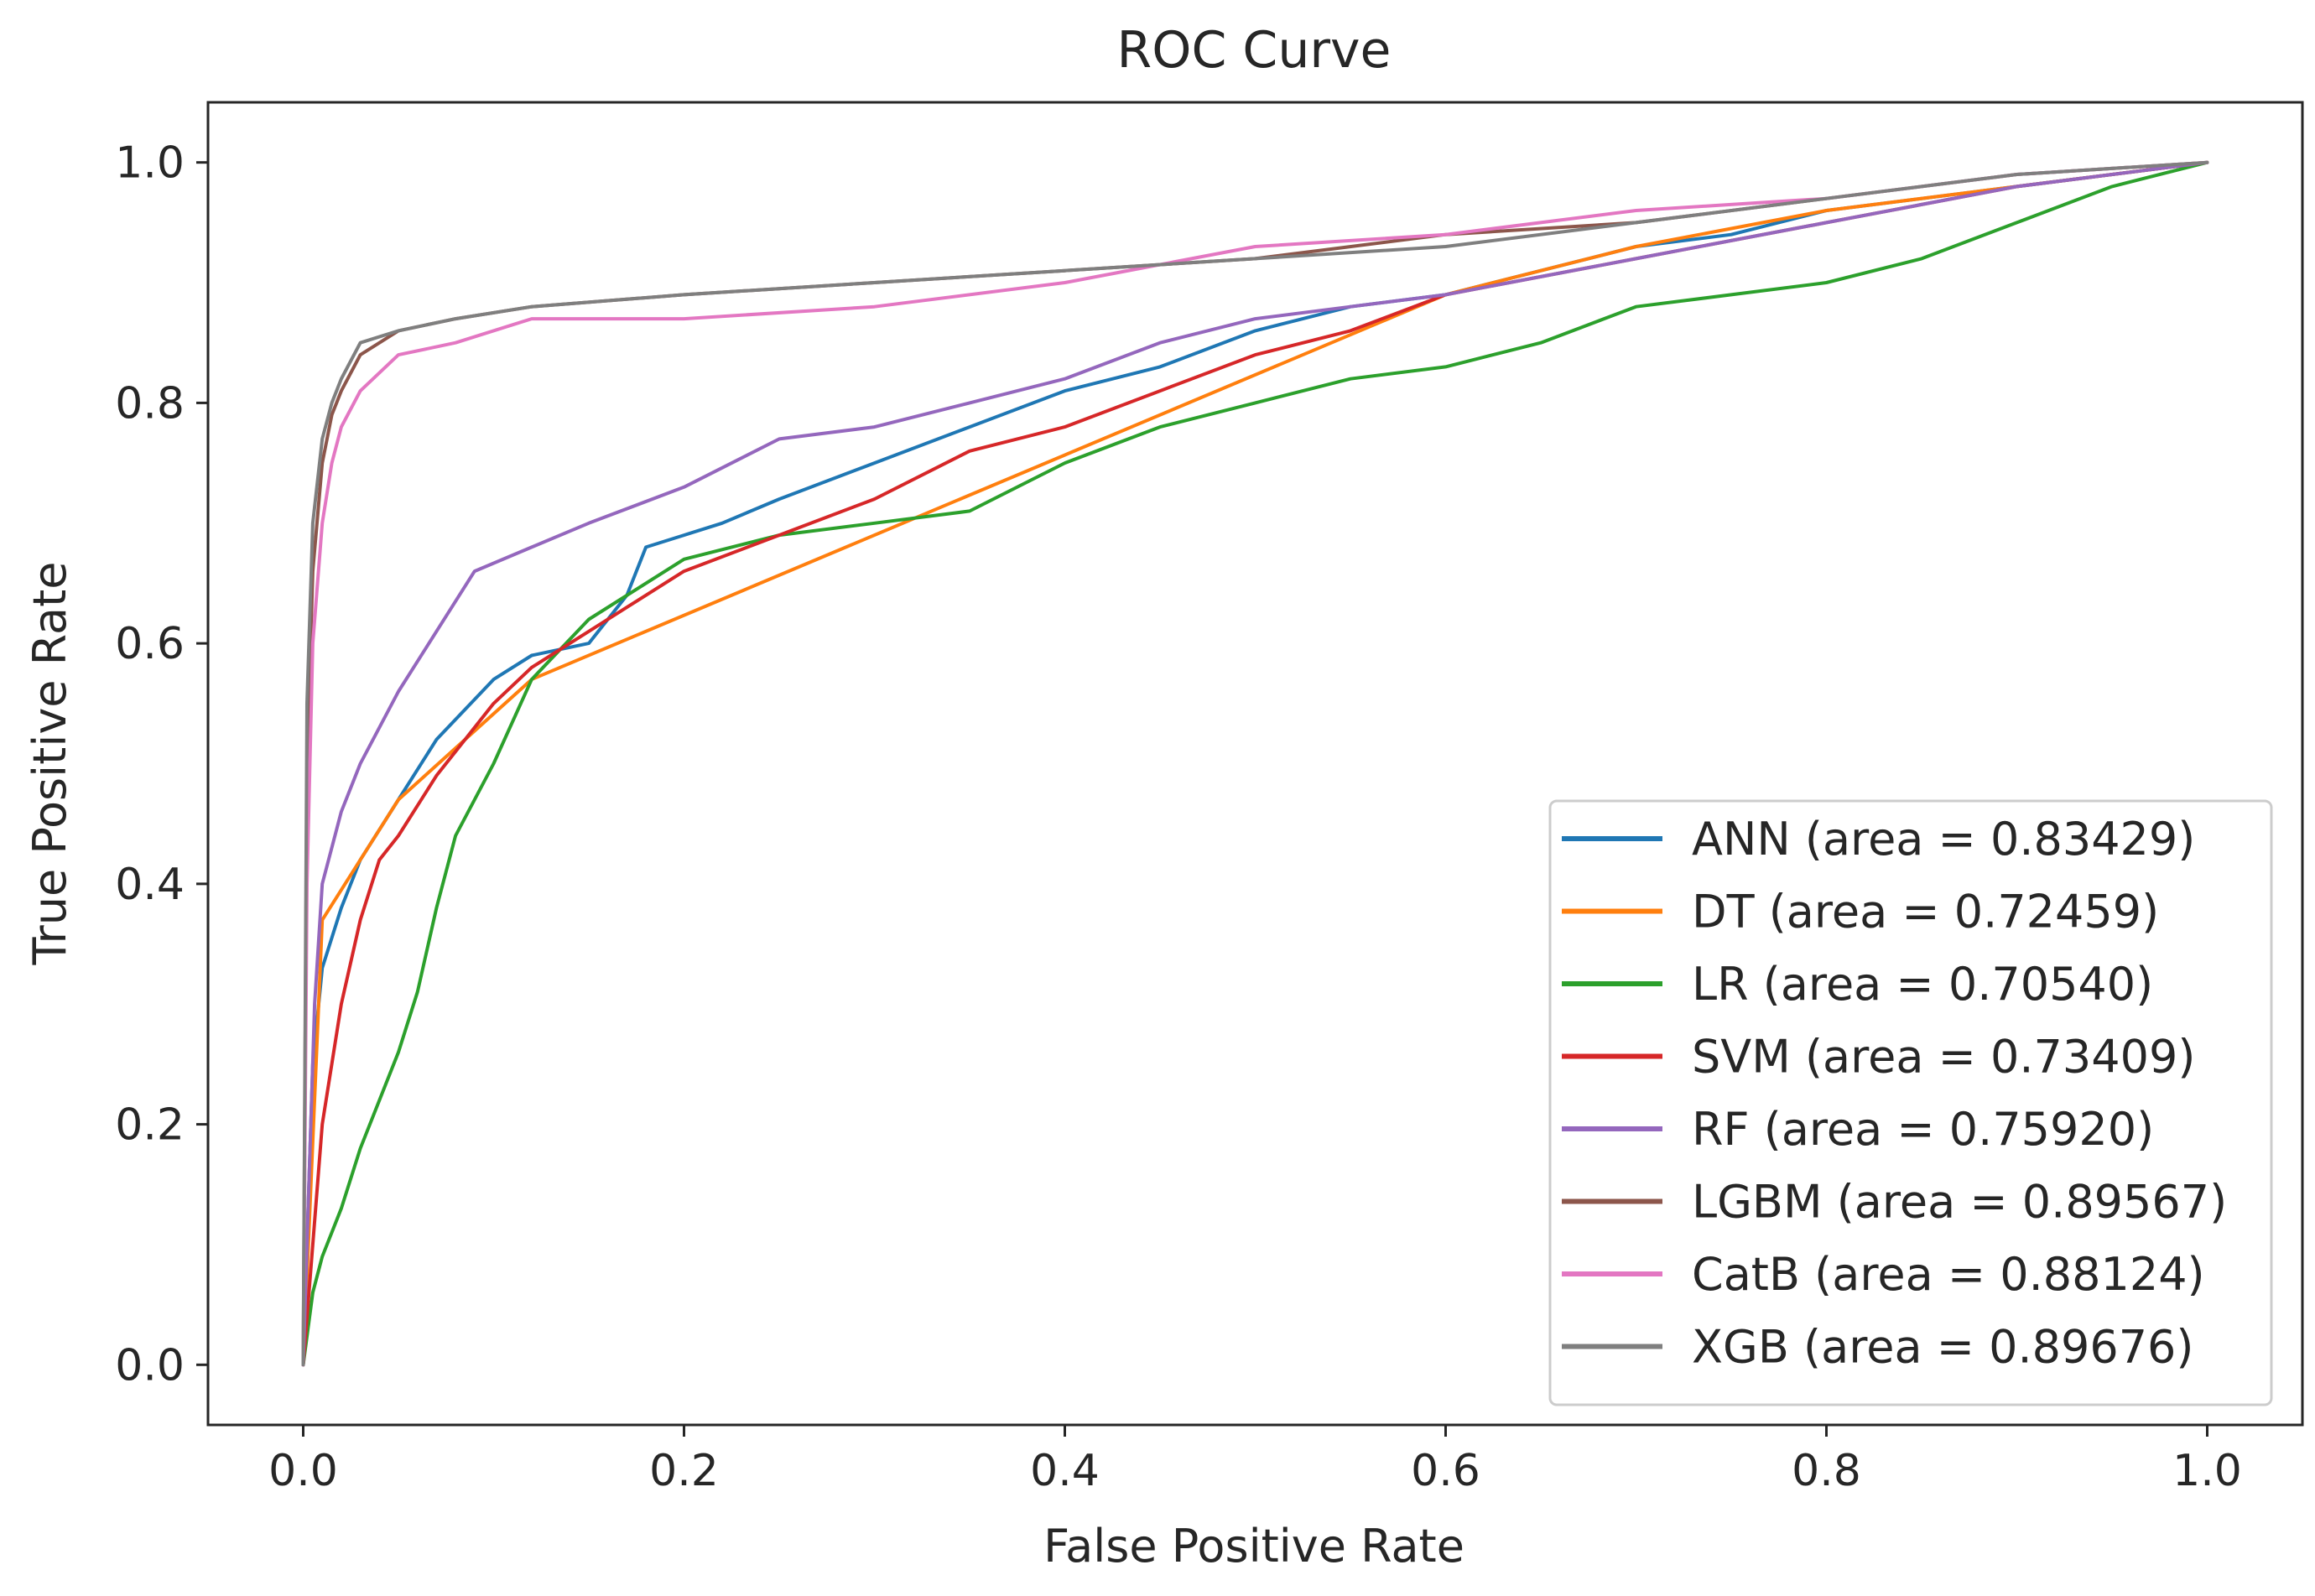  Describe the element at coordinates (150, 885) in the screenshot. I see `y-tick-label: 0.4` at that location.